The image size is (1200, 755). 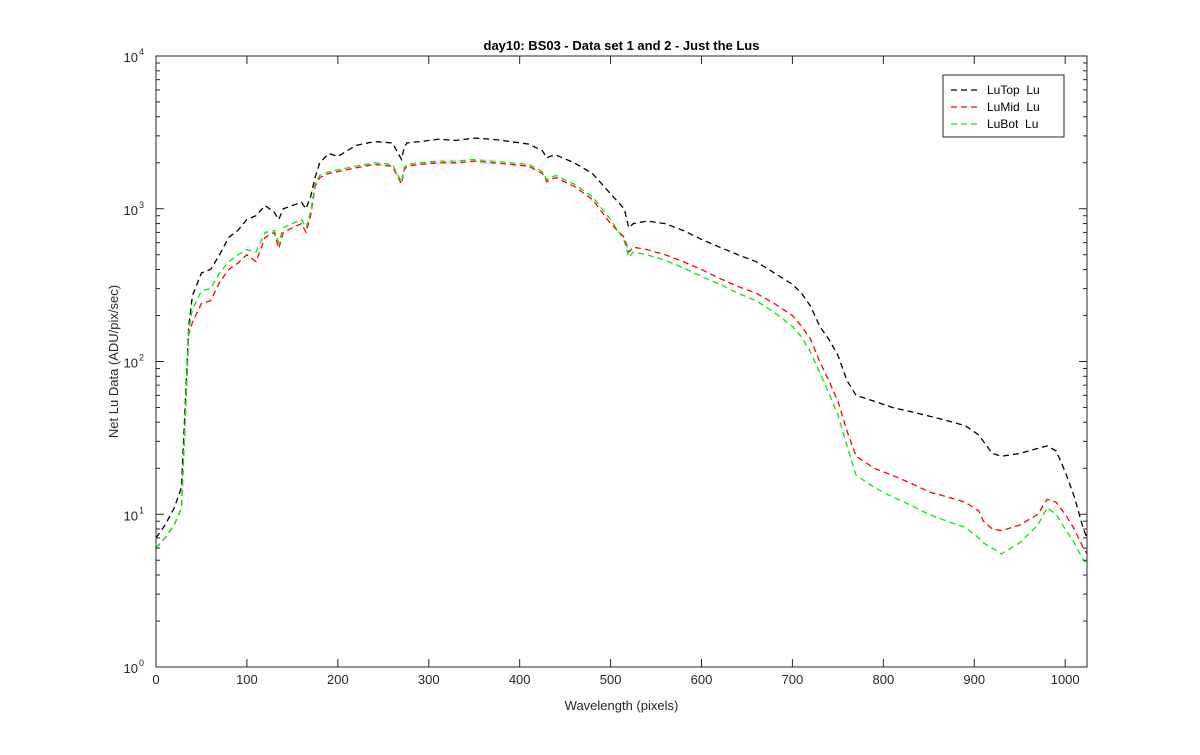 I want to click on x-tick-label: 600, so click(x=702, y=679).